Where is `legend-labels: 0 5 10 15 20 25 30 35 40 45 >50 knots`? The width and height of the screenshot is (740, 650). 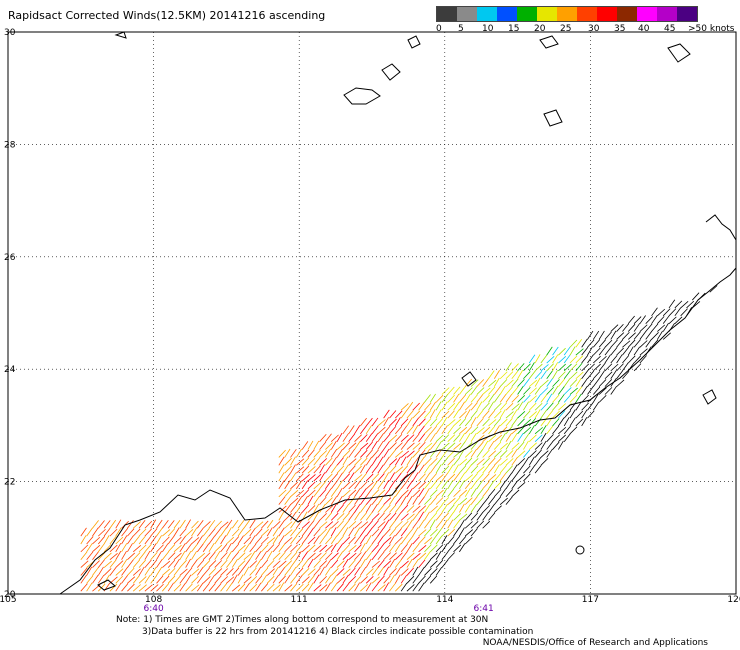
legend-labels: 0 5 10 15 20 25 30 35 40 45 >50 knots is located at coordinates (586, 29).